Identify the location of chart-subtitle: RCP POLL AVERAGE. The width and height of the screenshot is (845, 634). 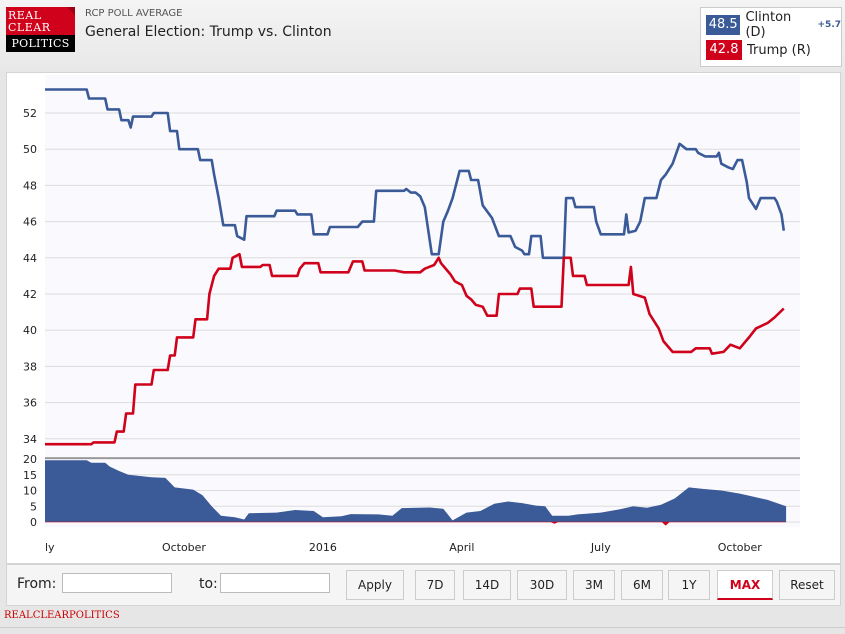
(134, 13).